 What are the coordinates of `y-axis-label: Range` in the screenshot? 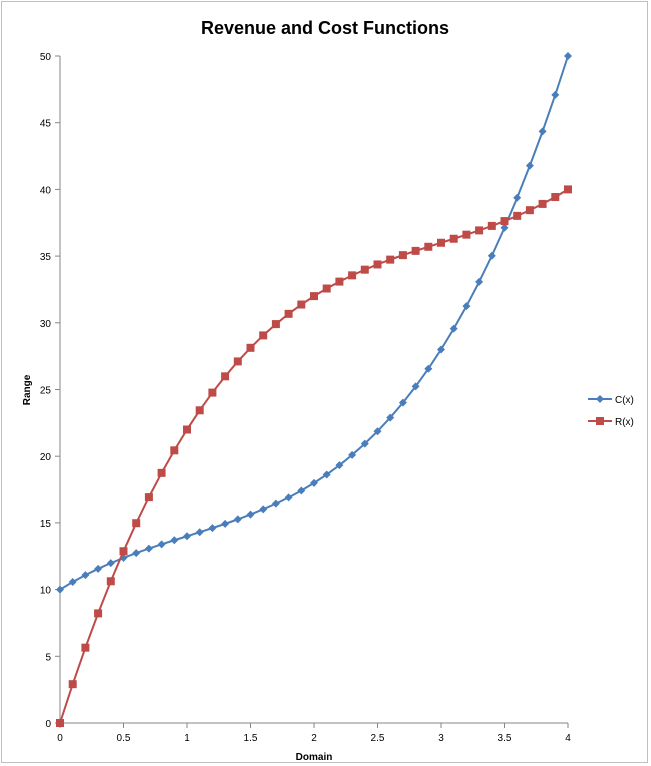 It's located at (27, 389).